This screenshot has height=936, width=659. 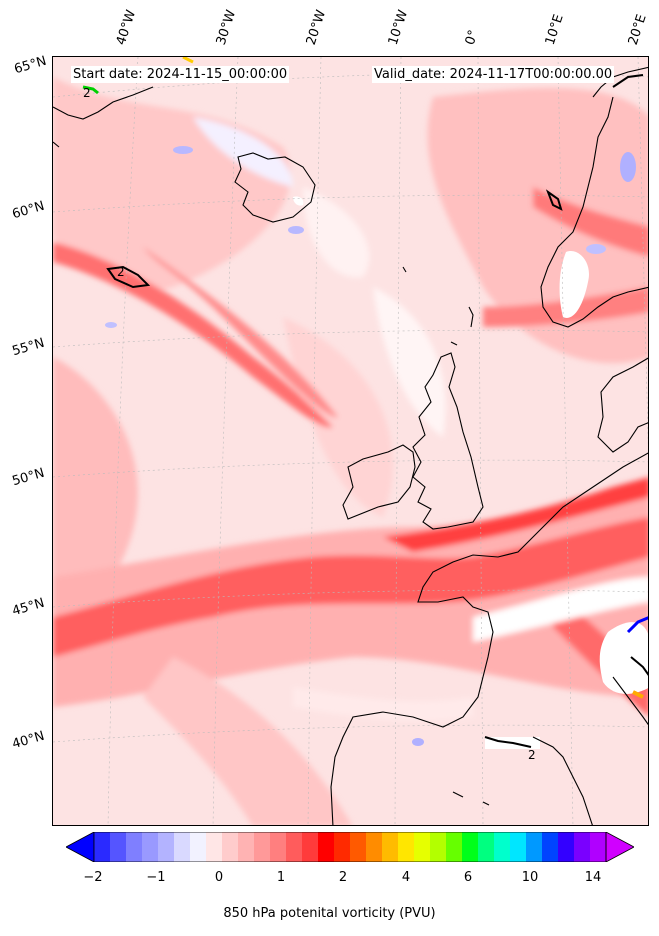 What do you see at coordinates (183, 150) in the screenshot?
I see `blue-spot` at bounding box center [183, 150].